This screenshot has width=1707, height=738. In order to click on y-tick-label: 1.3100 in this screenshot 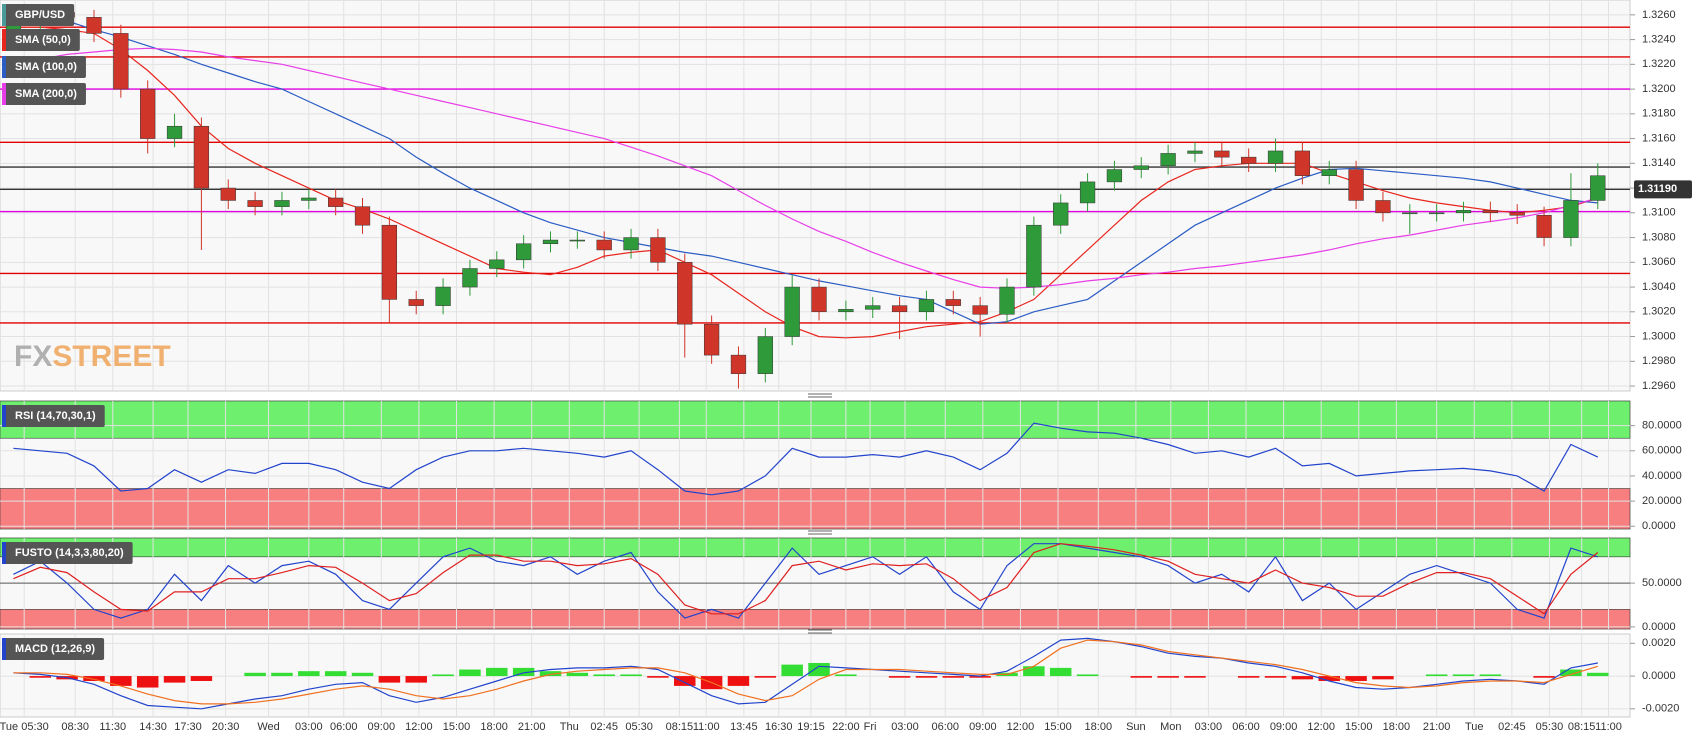, I will do `click(1659, 213)`.